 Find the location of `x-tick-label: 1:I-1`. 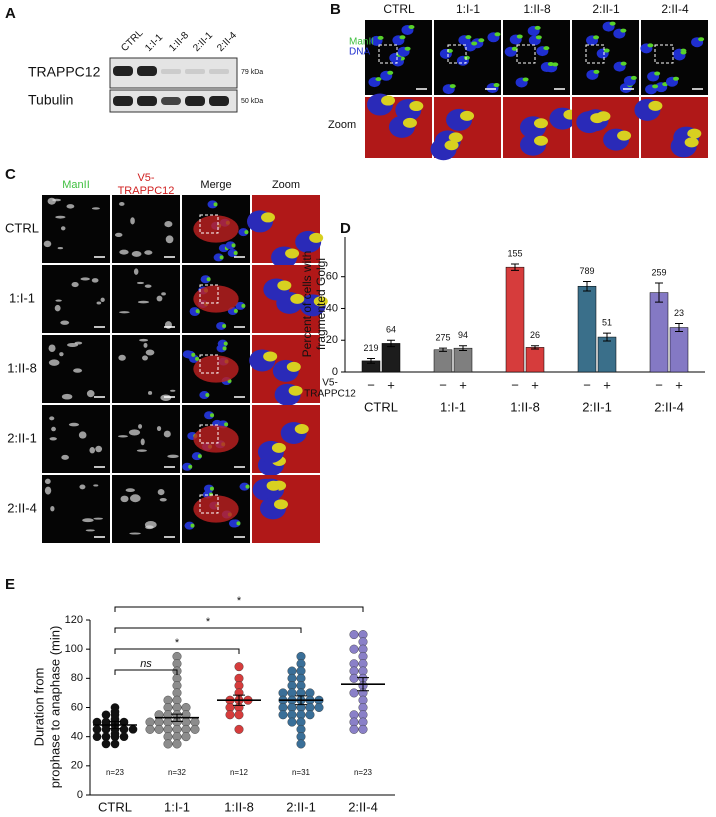

x-tick-label: 1:I-1 is located at coordinates (177, 806).